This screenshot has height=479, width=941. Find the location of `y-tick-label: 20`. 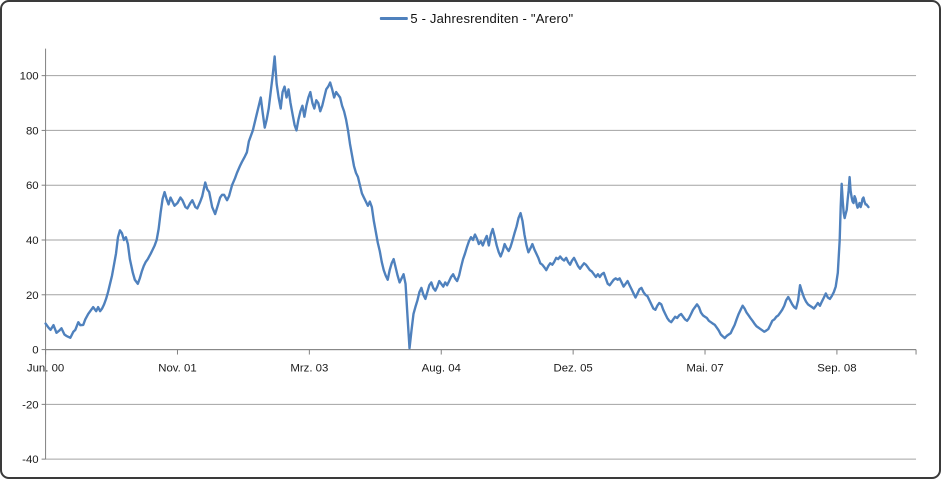

y-tick-label: 20 is located at coordinates (32, 296).